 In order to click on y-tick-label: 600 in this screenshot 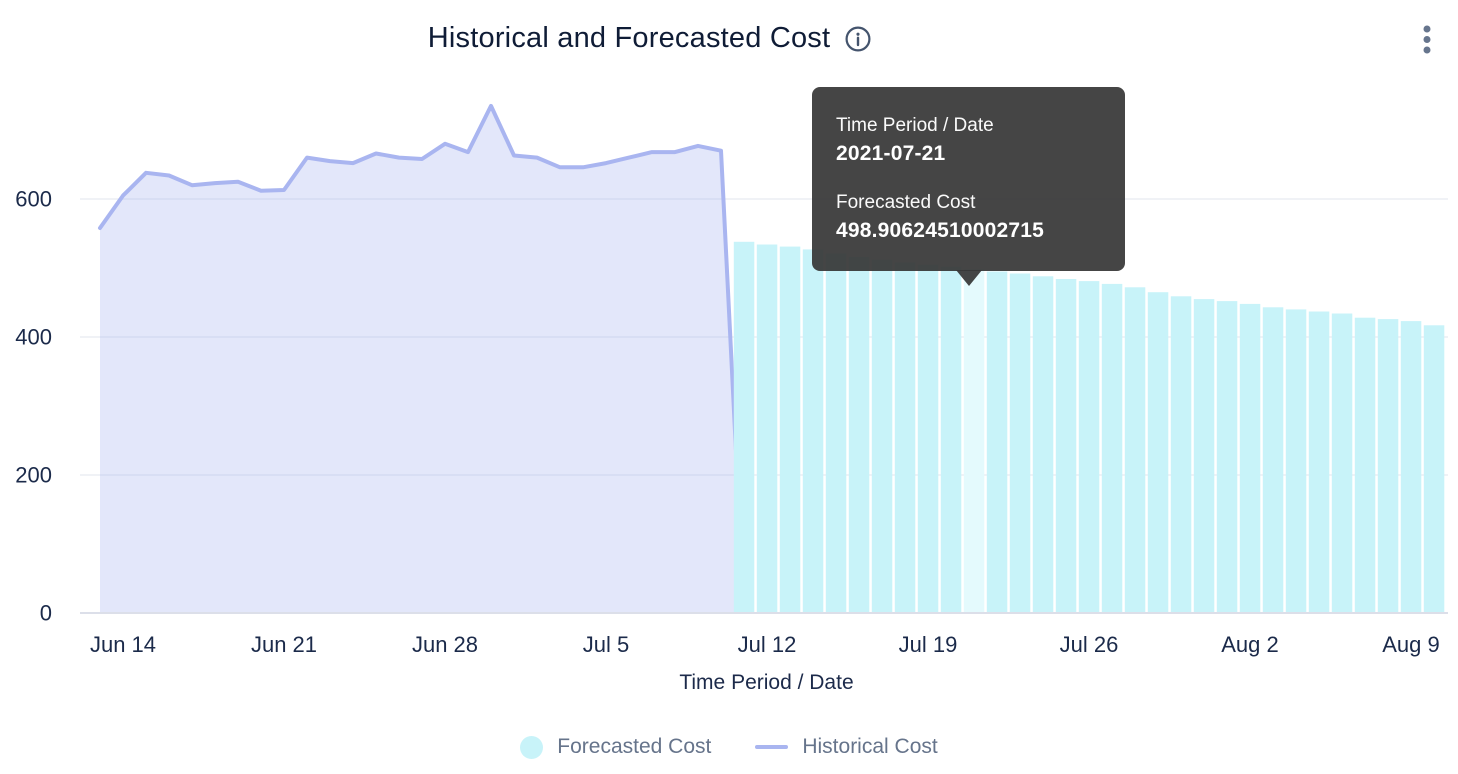, I will do `click(33, 199)`.